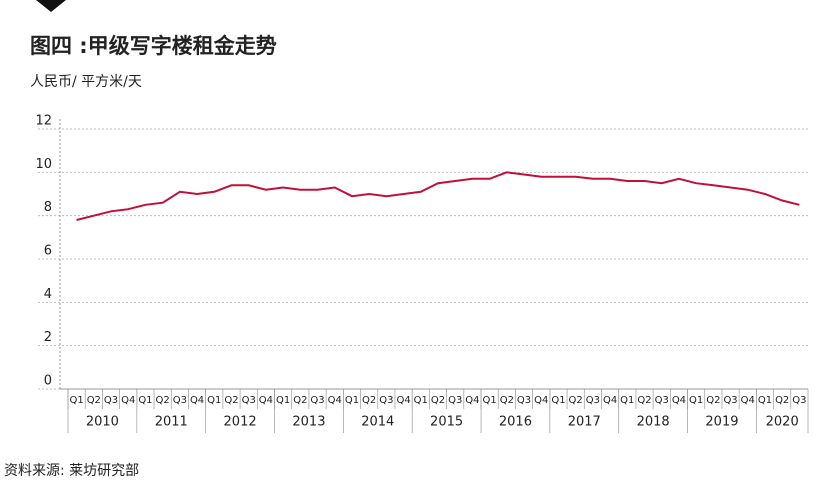 The image size is (833, 494). What do you see at coordinates (515, 422) in the screenshot?
I see `year-label: 2016` at bounding box center [515, 422].